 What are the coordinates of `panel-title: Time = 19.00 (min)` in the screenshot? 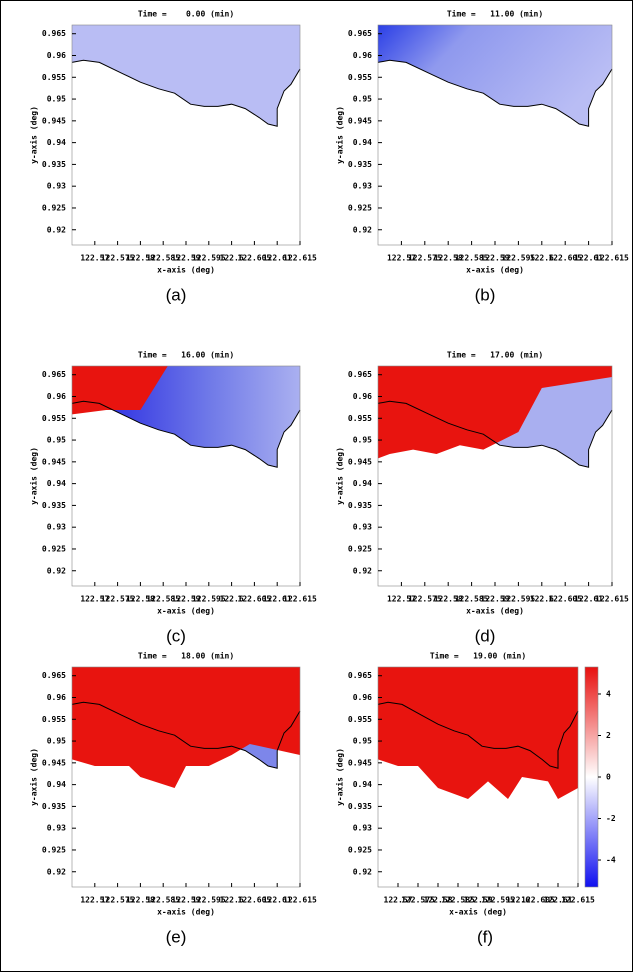 It's located at (478, 656).